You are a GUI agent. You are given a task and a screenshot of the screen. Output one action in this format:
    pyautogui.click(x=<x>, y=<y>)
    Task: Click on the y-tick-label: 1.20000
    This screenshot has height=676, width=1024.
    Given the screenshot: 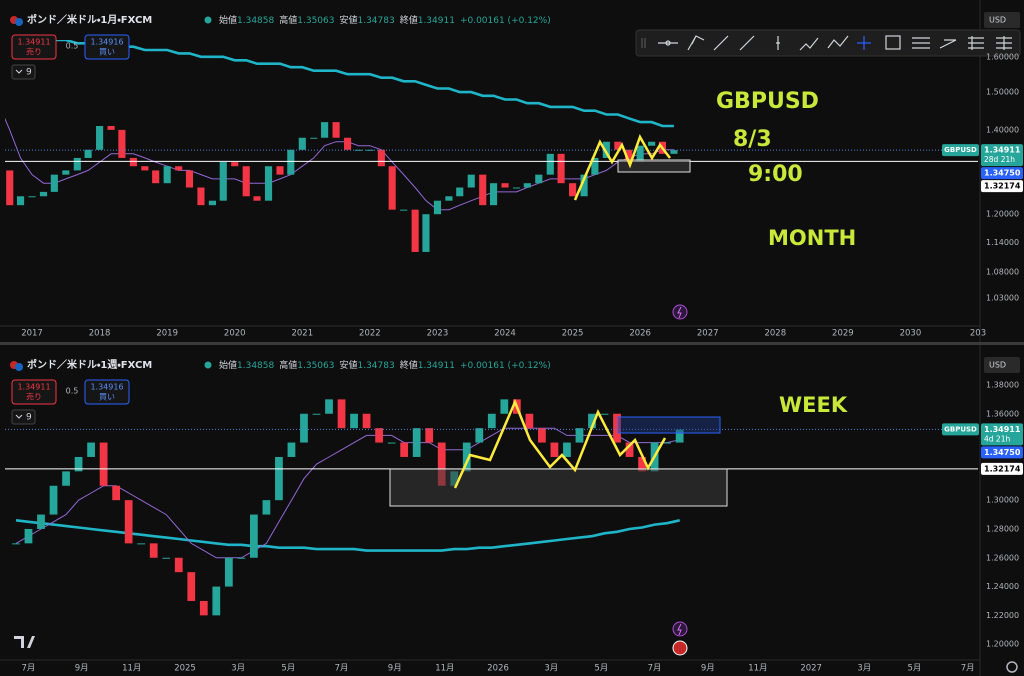 What is the action you would take?
    pyautogui.click(x=1002, y=644)
    